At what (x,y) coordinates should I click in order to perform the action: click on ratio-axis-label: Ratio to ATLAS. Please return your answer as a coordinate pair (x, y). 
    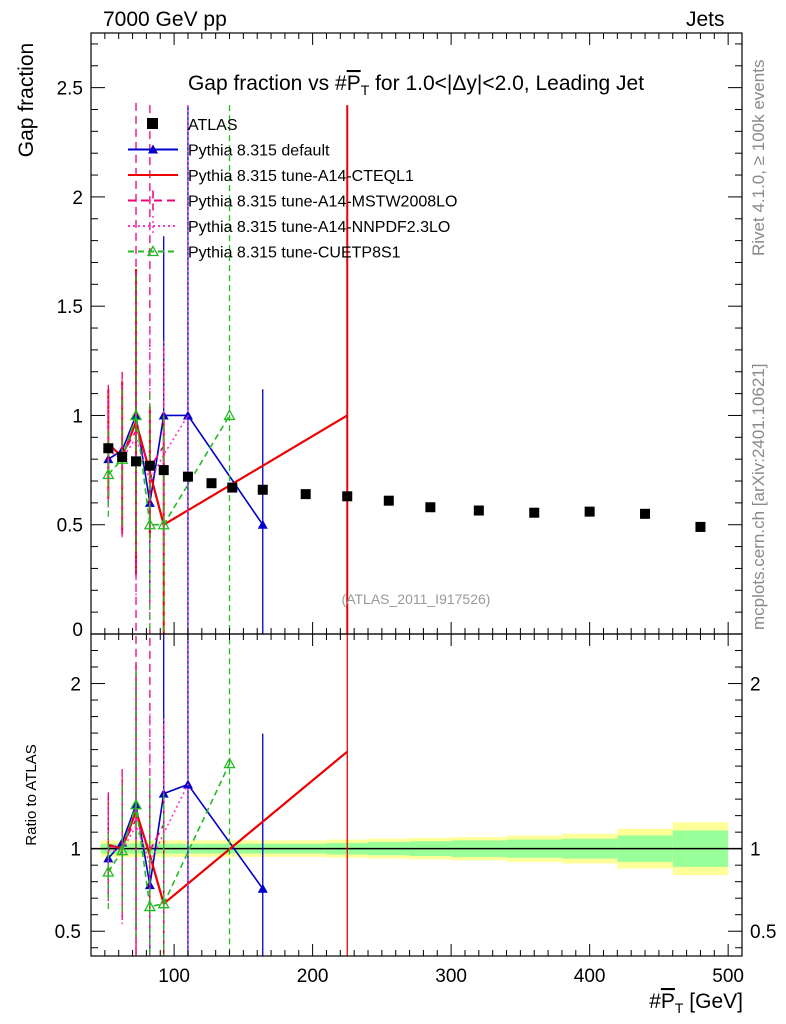
    Looking at the image, I should click on (31, 794).